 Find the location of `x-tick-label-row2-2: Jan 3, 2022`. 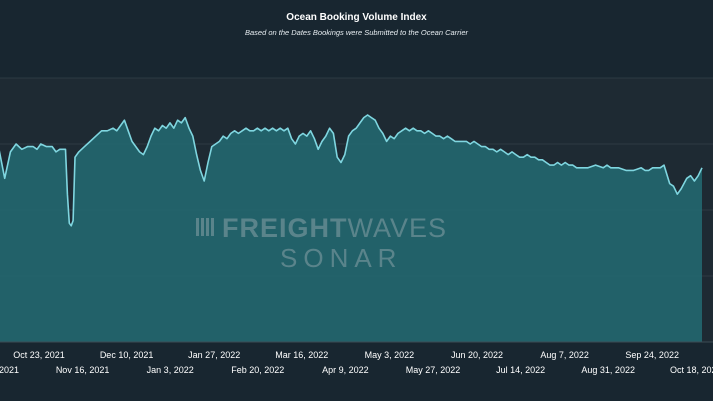

x-tick-label-row2-2: Jan 3, 2022 is located at coordinates (170, 370).